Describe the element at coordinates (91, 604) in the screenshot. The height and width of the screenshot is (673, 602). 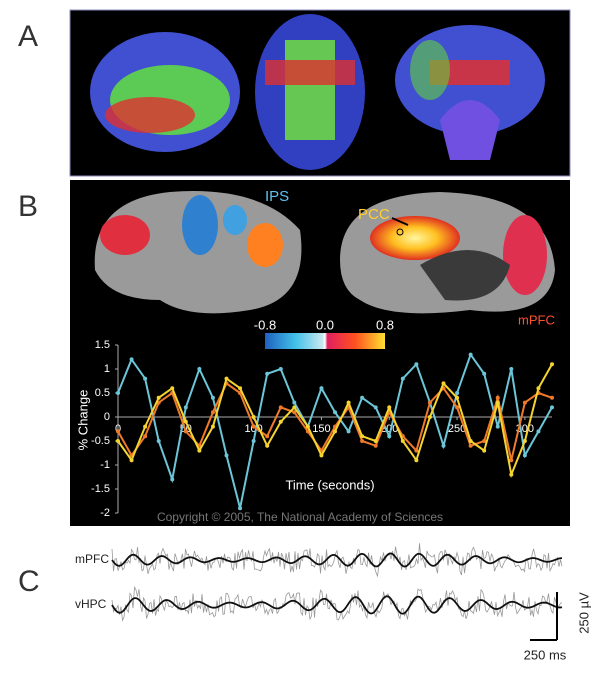
I see `trace-label: vHPC` at that location.